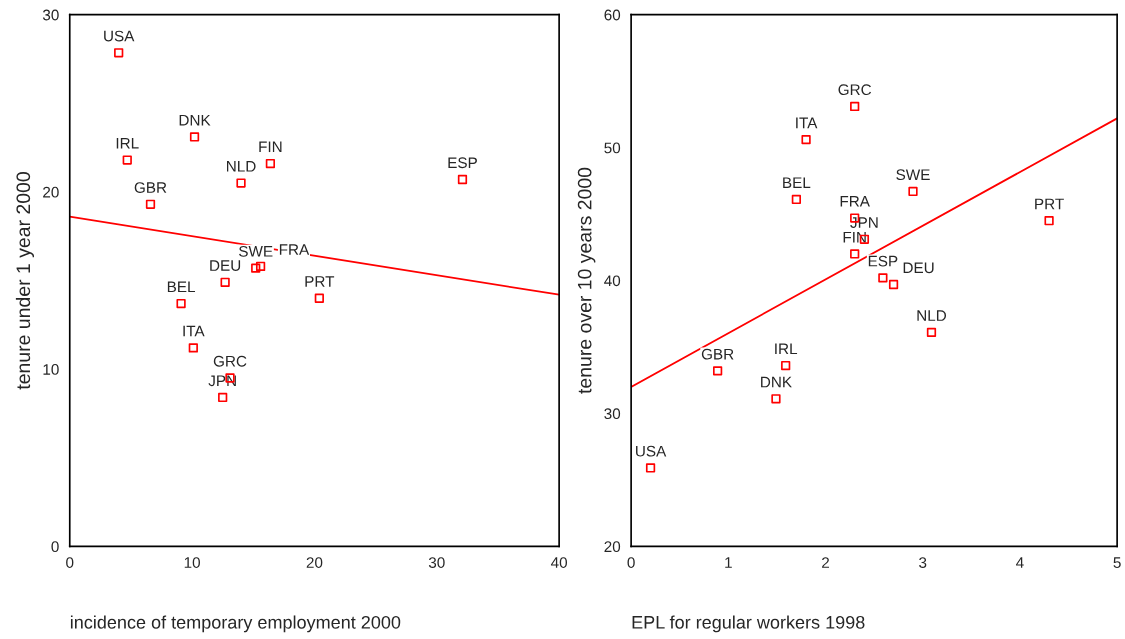  What do you see at coordinates (55, 547) in the screenshot?
I see `y-tick-label: 0` at bounding box center [55, 547].